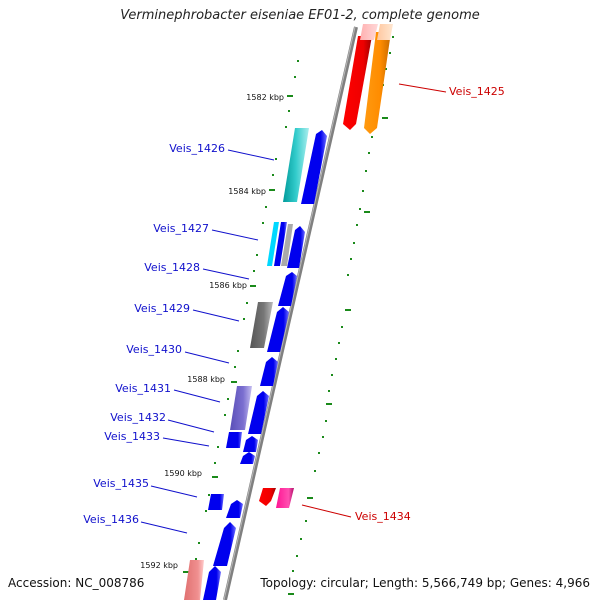 Image resolution: width=600 pixels, height=600 pixels. Describe the element at coordinates (265, 97) in the screenshot. I see `kbp-label: 1582 kbp` at that location.